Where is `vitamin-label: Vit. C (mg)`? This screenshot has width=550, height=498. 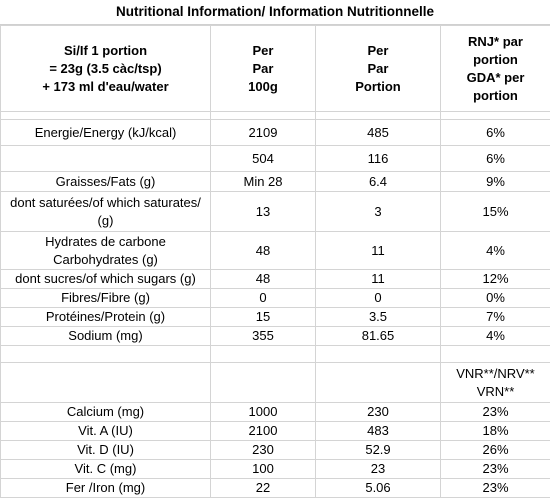
vitamin-label: Vit. C (mg) is located at coordinates (106, 469).